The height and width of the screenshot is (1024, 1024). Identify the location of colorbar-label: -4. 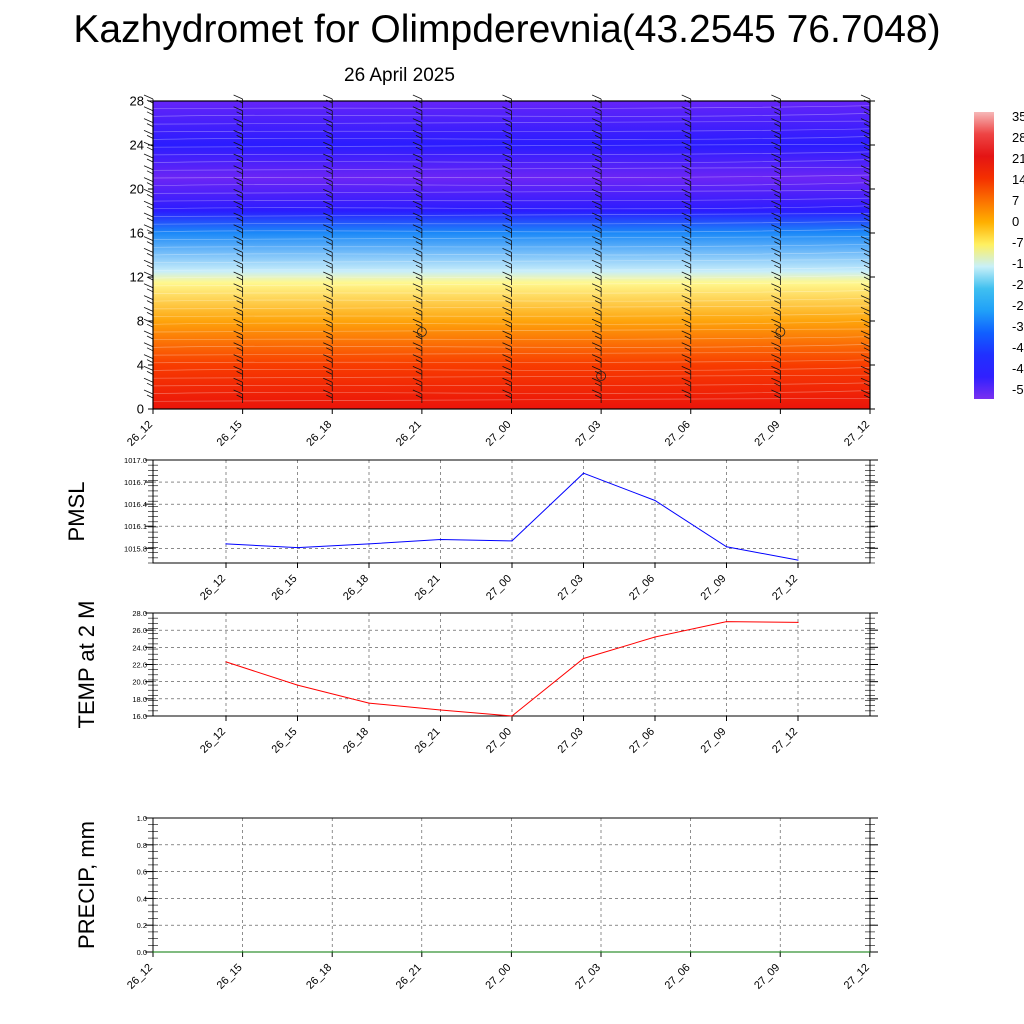
(1018, 347).